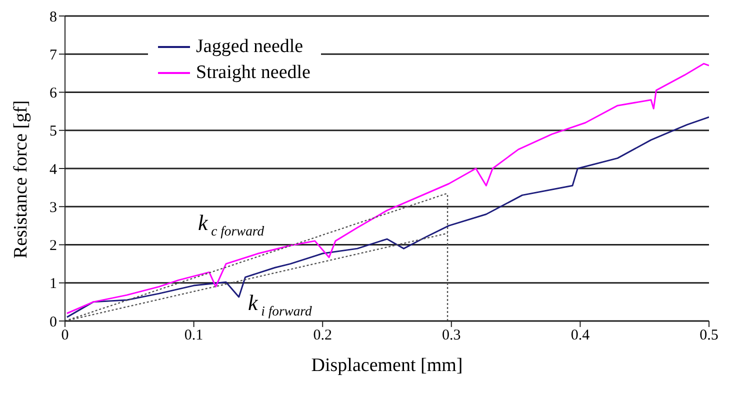 The image size is (731, 403). I want to click on x-tick-label: 0.1, so click(194, 336).